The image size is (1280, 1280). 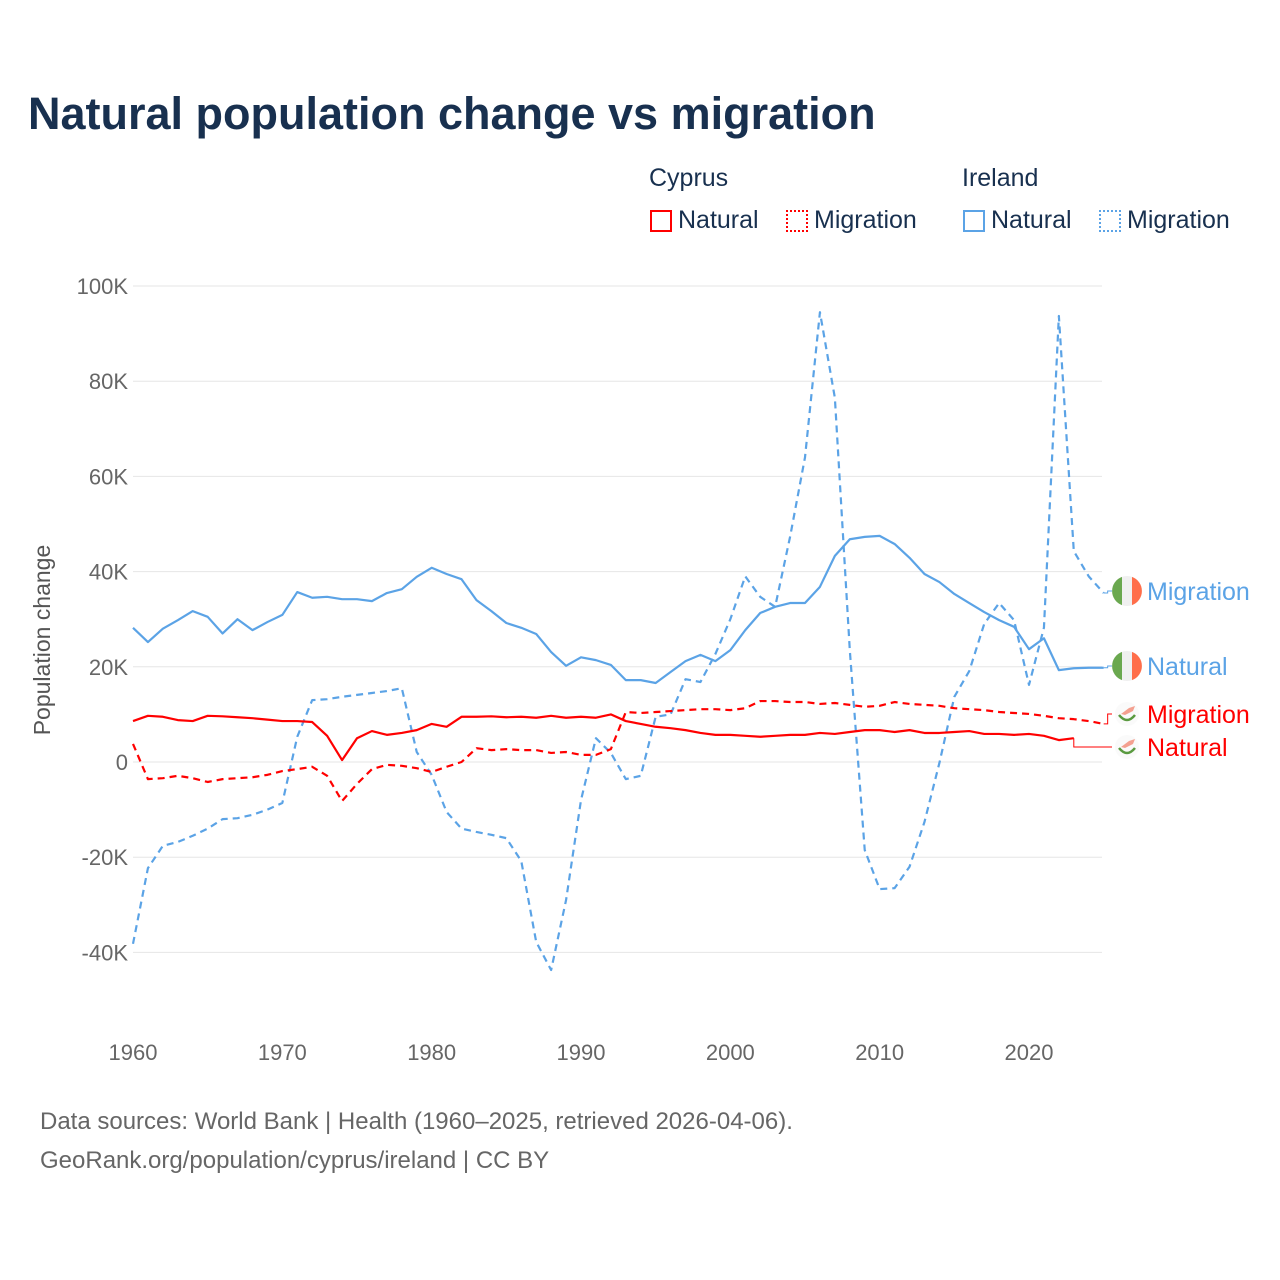 I want to click on y-tick-label: -20K, so click(x=105, y=857).